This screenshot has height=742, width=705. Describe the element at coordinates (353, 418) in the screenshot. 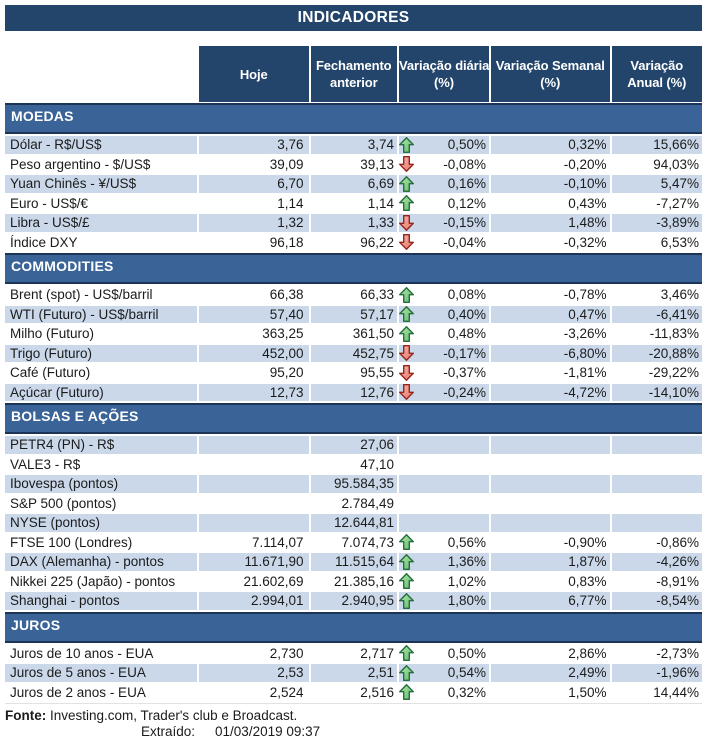

I see `section-title: BOLSAS E AÇÕES` at that location.